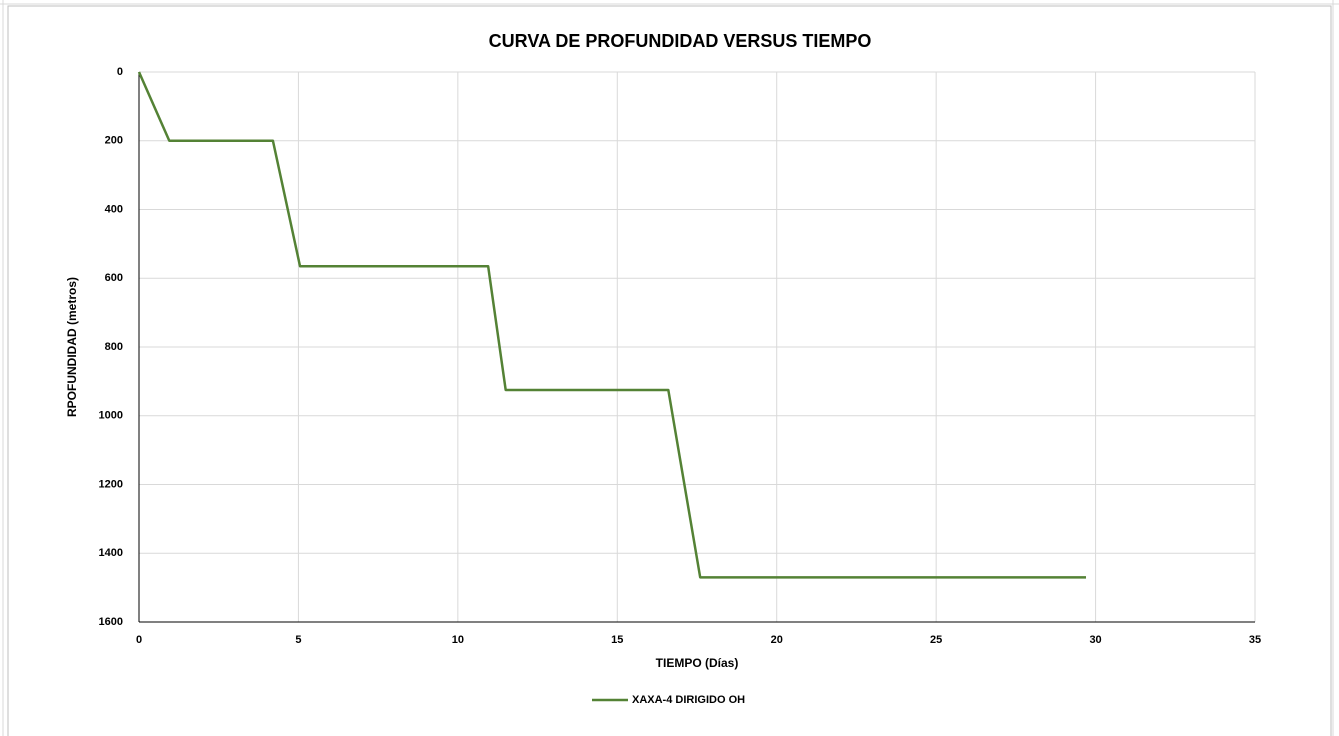 The height and width of the screenshot is (736, 1339). I want to click on x-tick-label: 0, so click(139, 640).